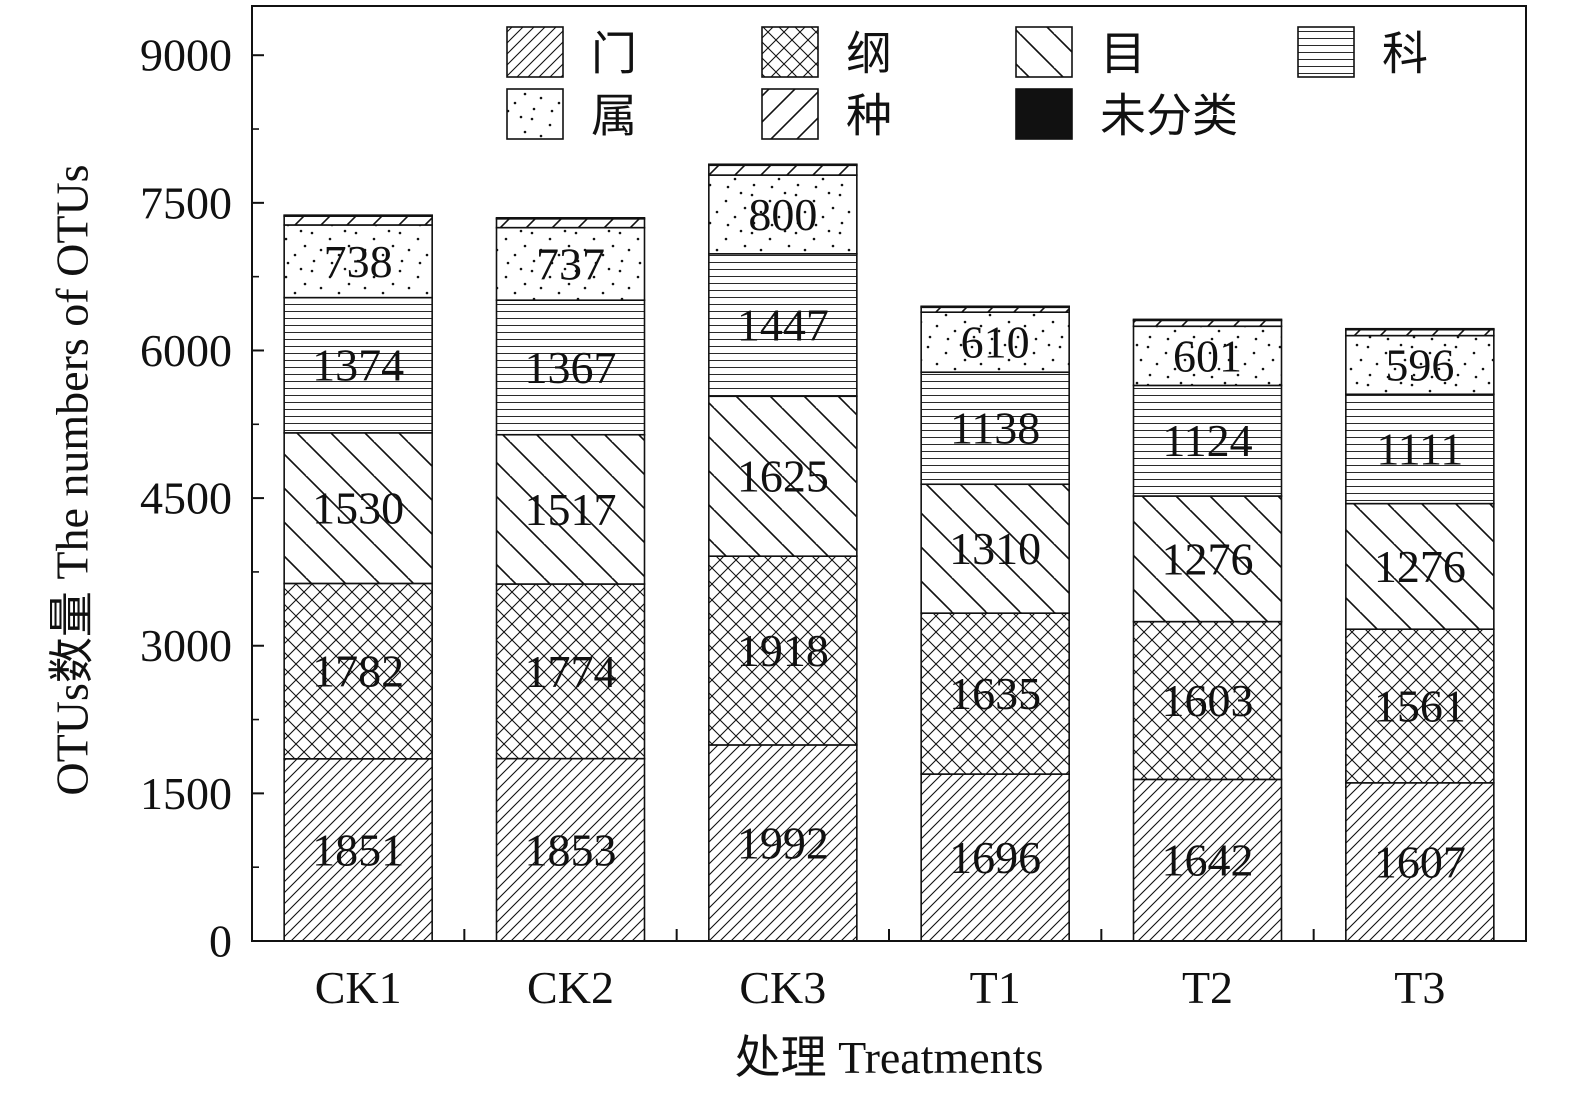  I want to click on legend-label: 科, so click(1405, 54).